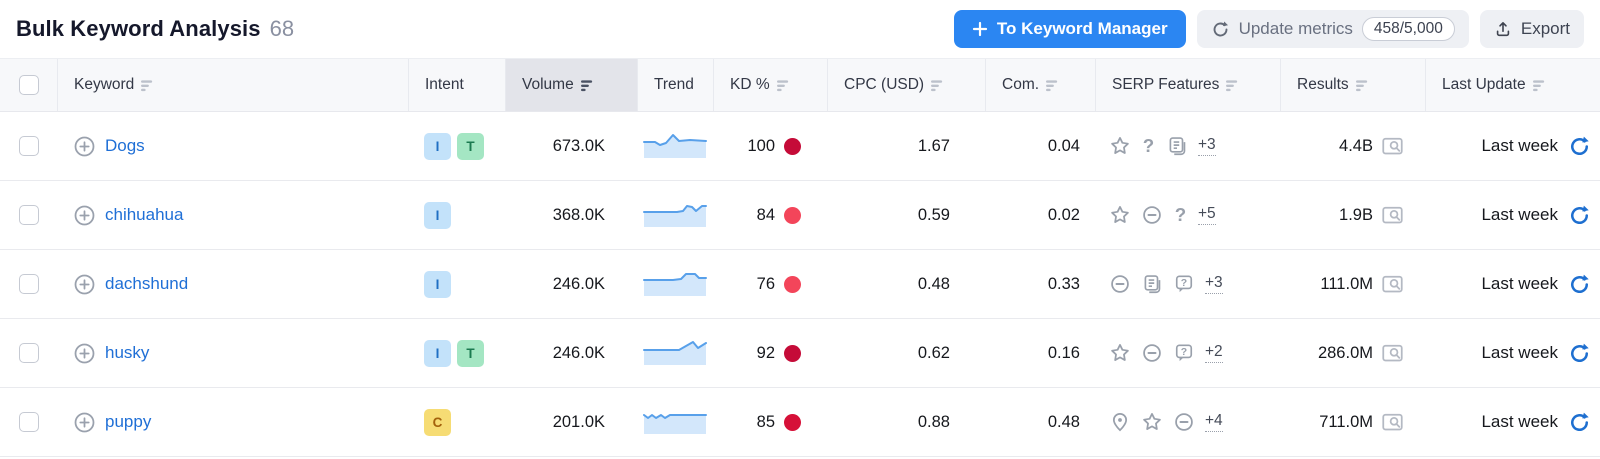 The height and width of the screenshot is (459, 1600). What do you see at coordinates (571, 85) in the screenshot?
I see `column-header-volume: Volume` at bounding box center [571, 85].